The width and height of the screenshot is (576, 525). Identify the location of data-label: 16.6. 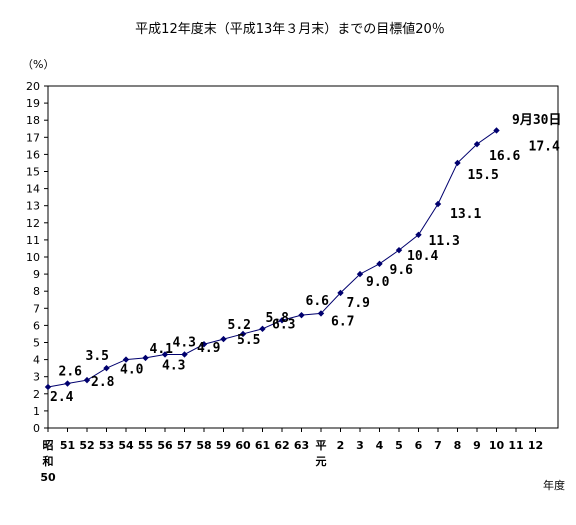
(504, 156).